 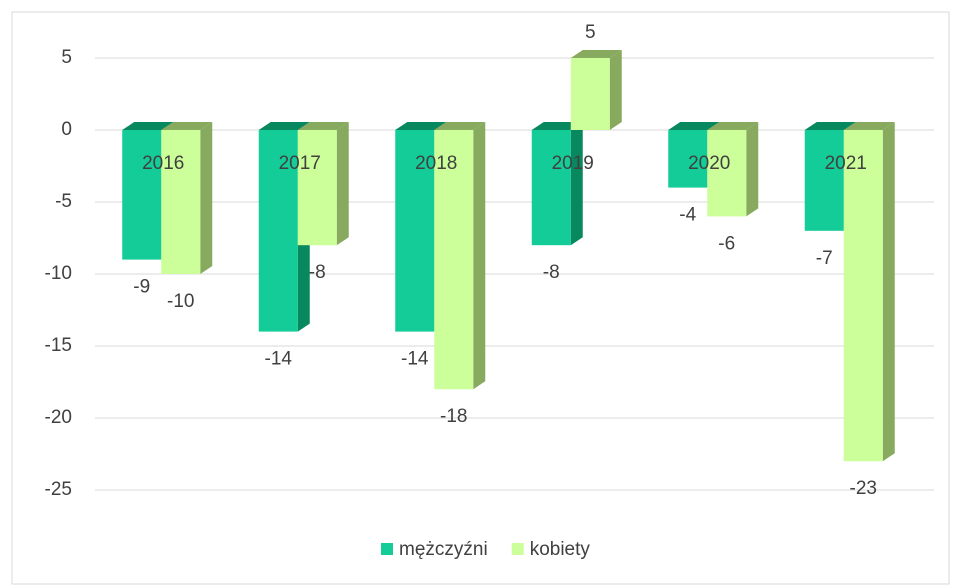 I want to click on legend-label: kobiety, so click(x=560, y=549).